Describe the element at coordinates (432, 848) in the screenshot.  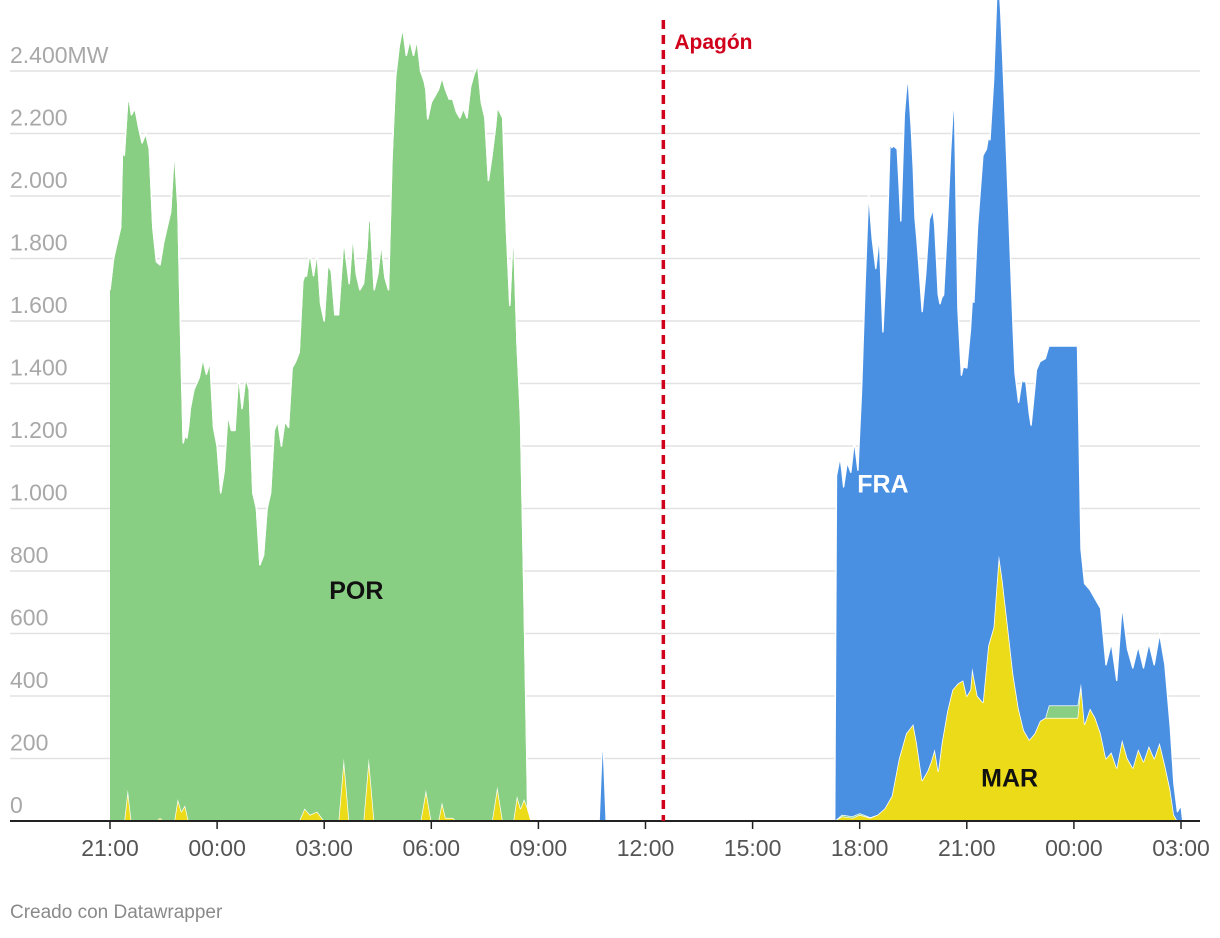
I see `x-tick-label: 06:00` at that location.